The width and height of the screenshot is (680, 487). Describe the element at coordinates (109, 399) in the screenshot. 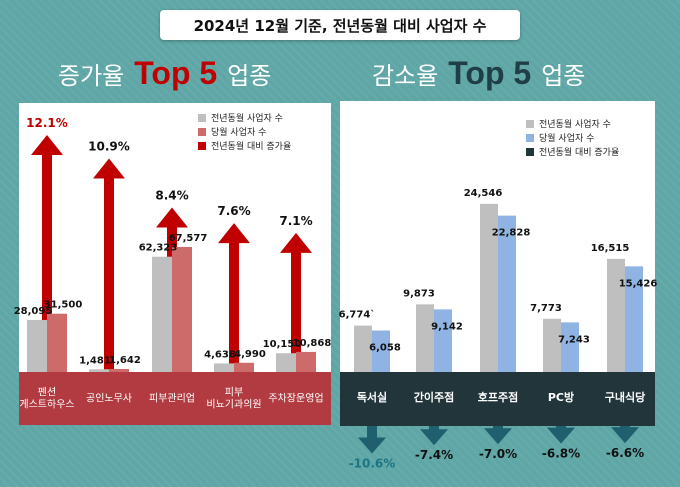

I see `increase-category-2-line-1: 공인노무사` at that location.